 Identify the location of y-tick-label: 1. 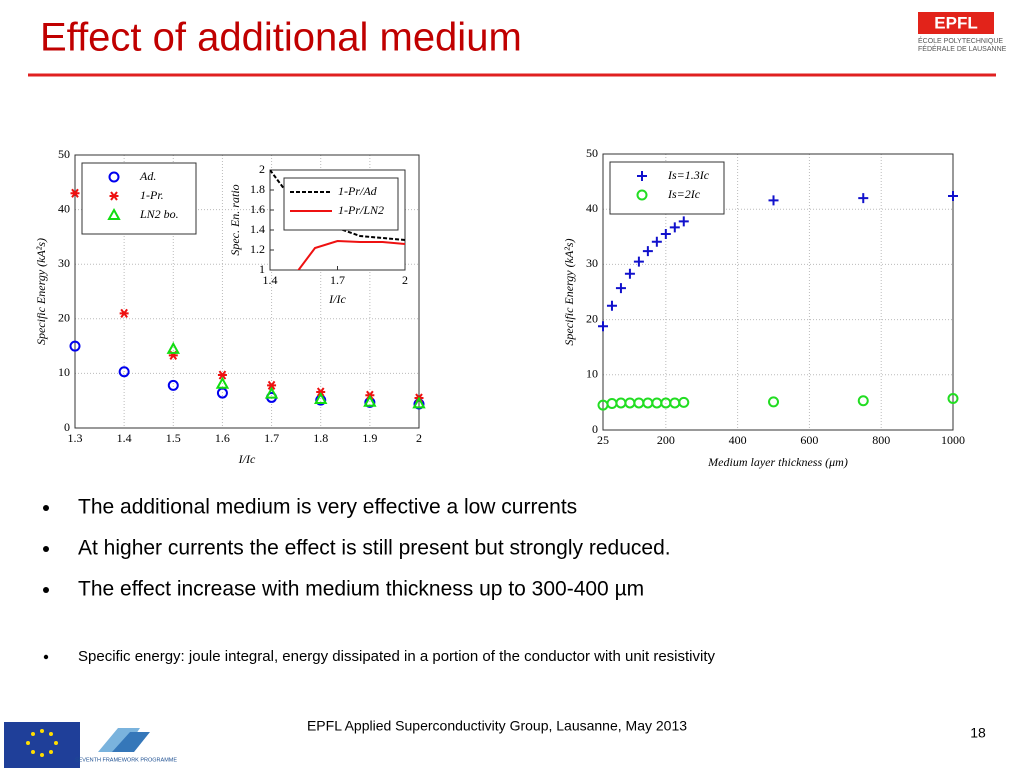
(262, 269).